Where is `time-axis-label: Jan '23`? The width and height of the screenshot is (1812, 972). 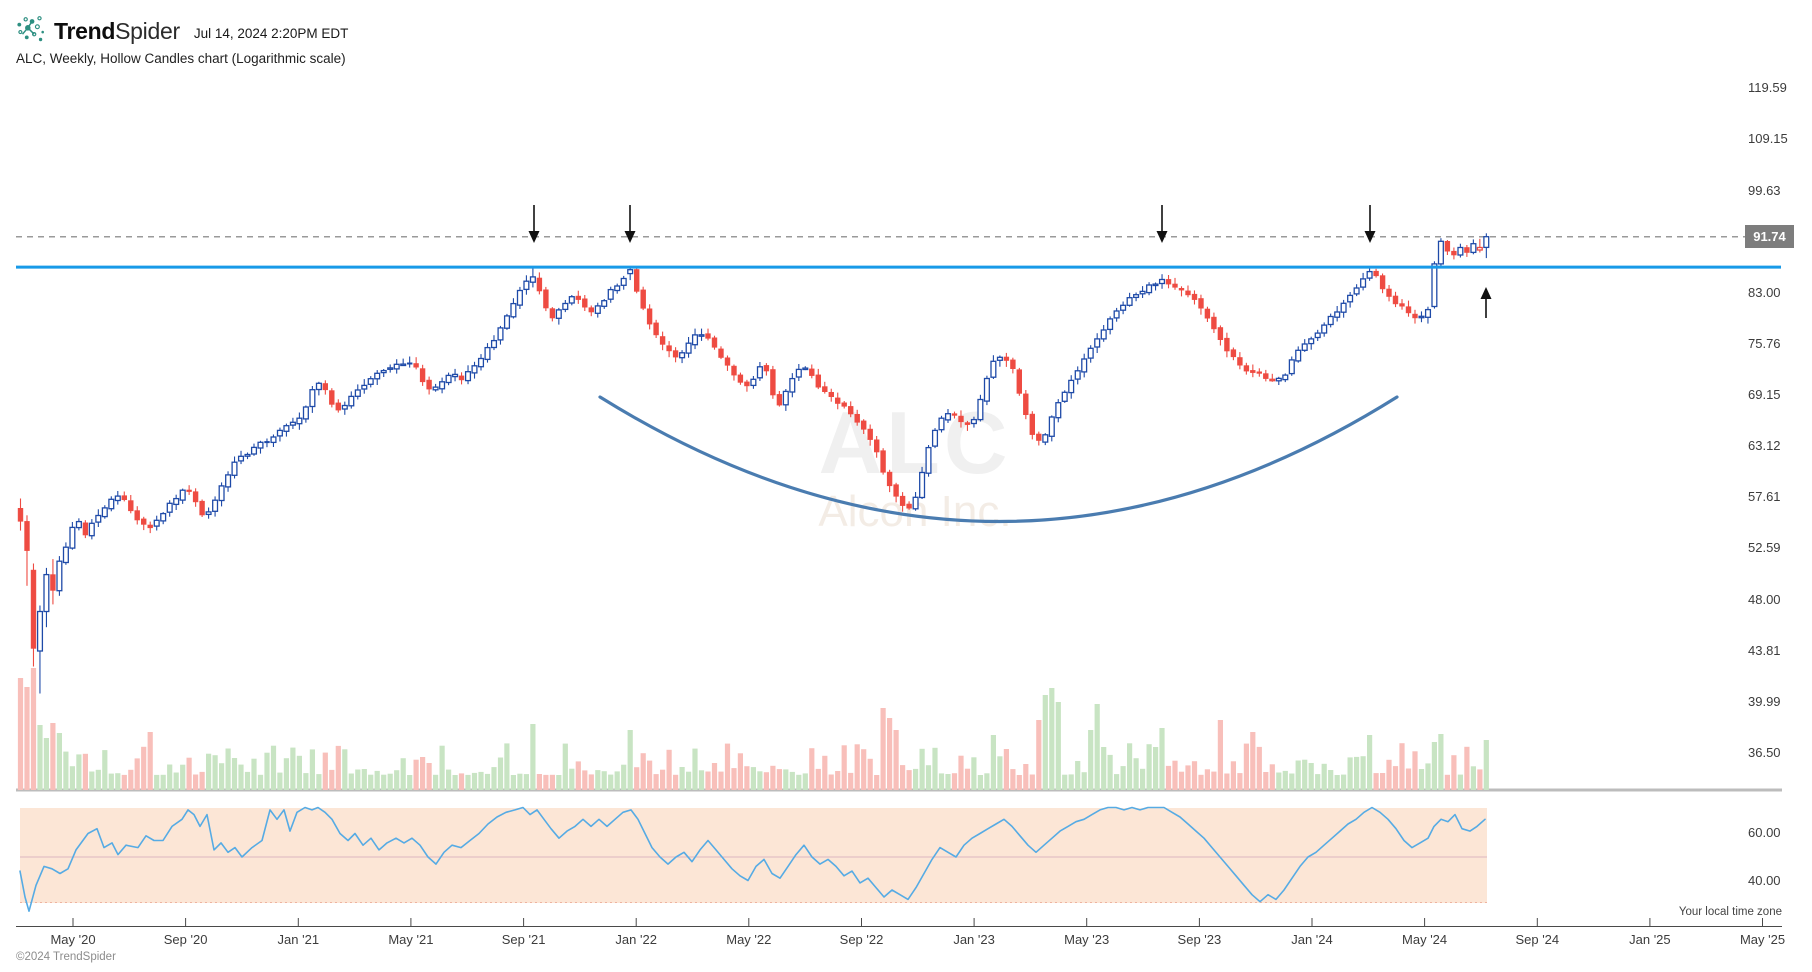 time-axis-label: Jan '23 is located at coordinates (974, 939).